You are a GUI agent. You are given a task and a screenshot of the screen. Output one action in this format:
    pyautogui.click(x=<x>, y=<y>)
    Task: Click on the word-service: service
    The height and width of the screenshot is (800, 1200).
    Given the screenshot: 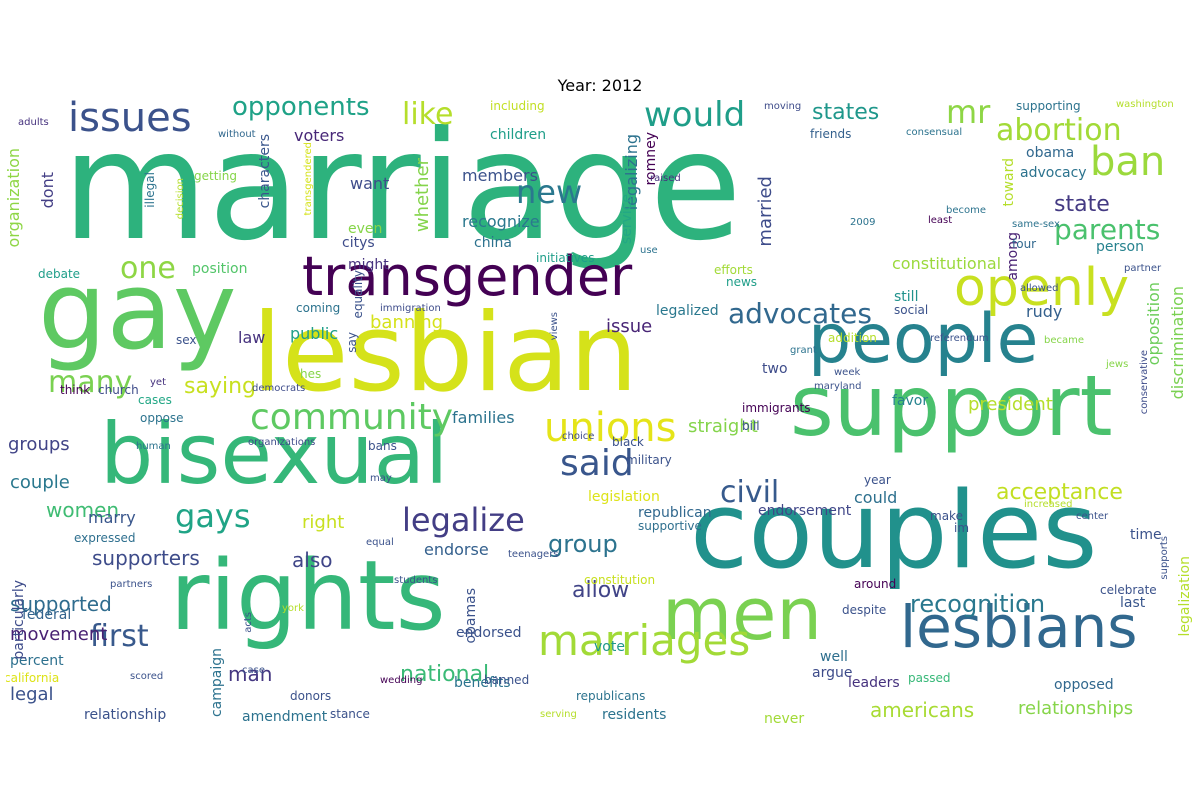 What is the action you would take?
    pyautogui.click(x=627, y=219)
    